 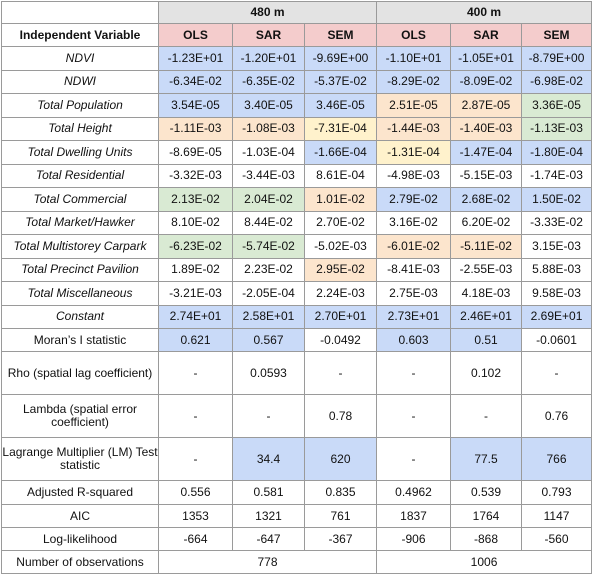 I want to click on value-cell: -5.37E-02, so click(x=340, y=81).